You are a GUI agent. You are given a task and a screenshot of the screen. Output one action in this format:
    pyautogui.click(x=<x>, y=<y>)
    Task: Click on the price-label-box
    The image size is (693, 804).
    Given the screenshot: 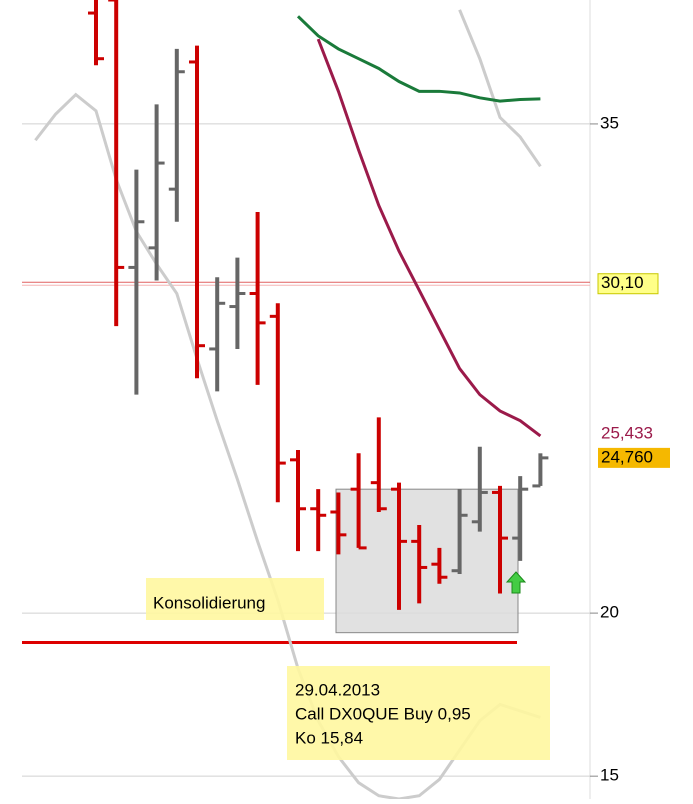 What is the action you would take?
    pyautogui.click(x=628, y=284)
    